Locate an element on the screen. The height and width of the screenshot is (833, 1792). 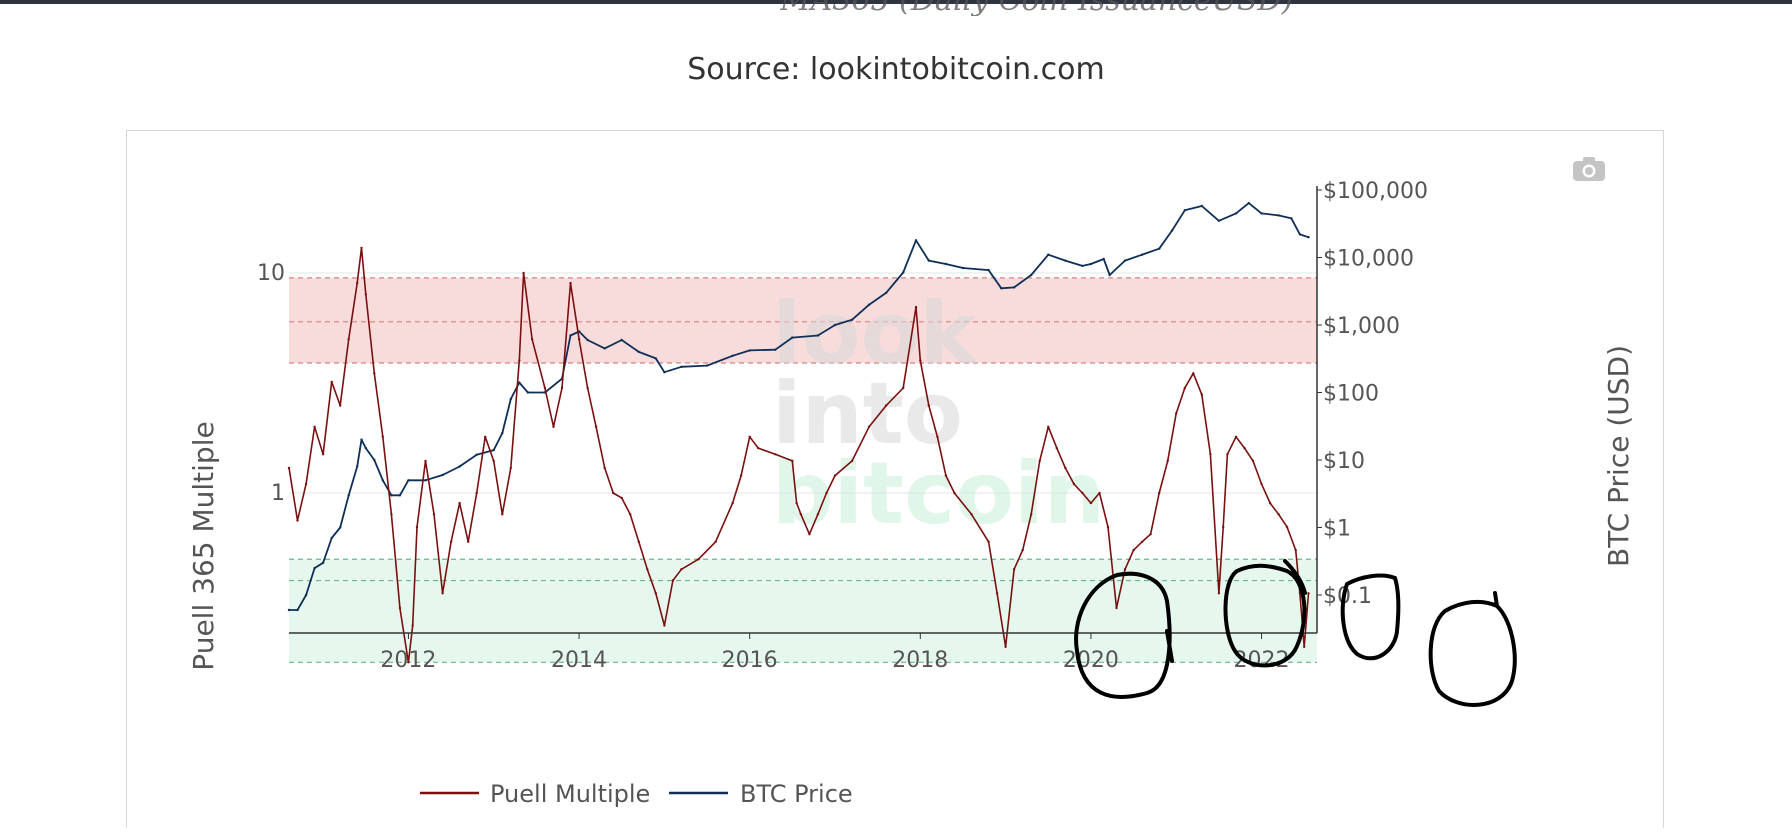
camera-button is located at coordinates (1589, 169).